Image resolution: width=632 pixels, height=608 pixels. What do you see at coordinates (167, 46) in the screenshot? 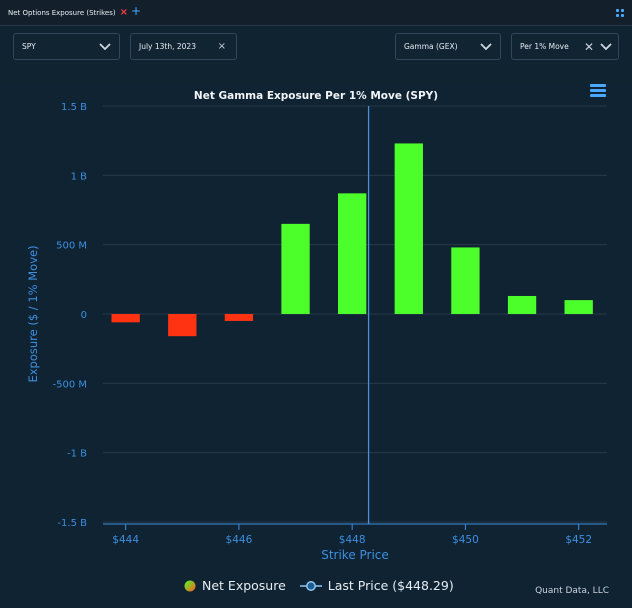
I see `date-value: July 13th, 2023` at bounding box center [167, 46].